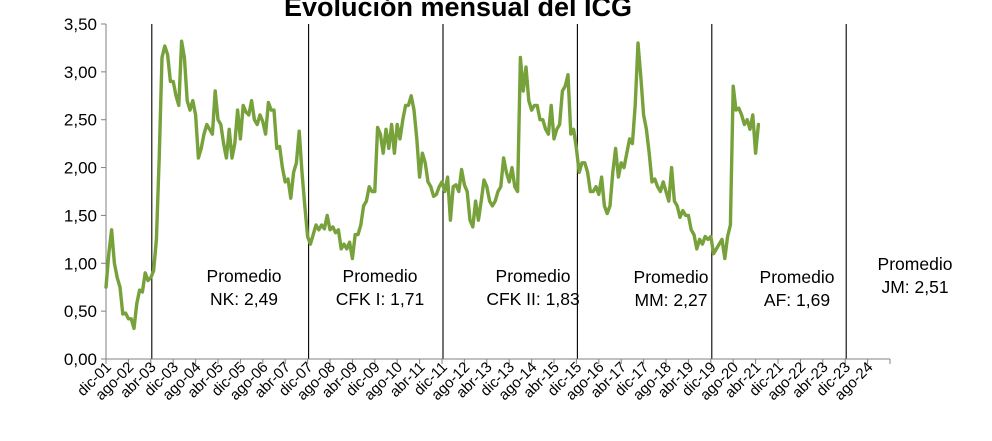 The image size is (992, 441). Describe the element at coordinates (80, 168) in the screenshot. I see `y-tick-label: 2,00` at that location.